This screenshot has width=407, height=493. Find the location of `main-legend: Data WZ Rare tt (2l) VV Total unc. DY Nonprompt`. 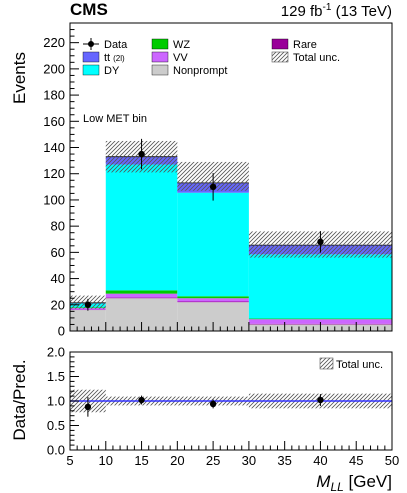

main-legend: Data WZ Rare tt (2l) VV Total unc. DY Nonprompt is located at coordinates (211, 57).